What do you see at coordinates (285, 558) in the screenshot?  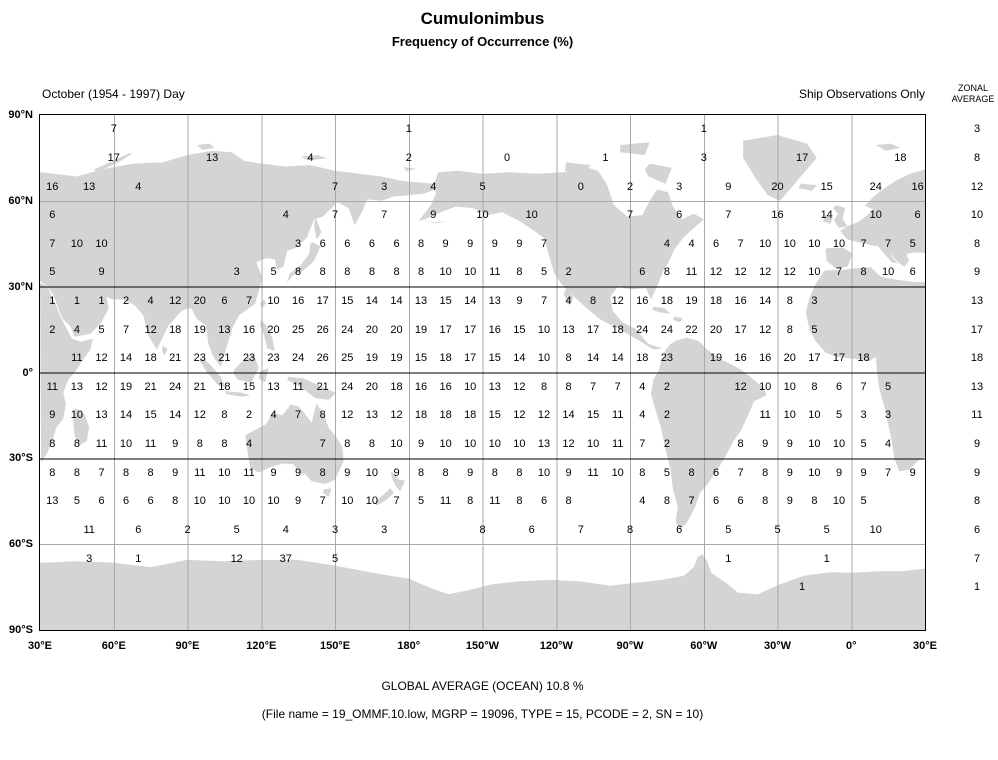 I see `grid-value: 37` at bounding box center [285, 558].